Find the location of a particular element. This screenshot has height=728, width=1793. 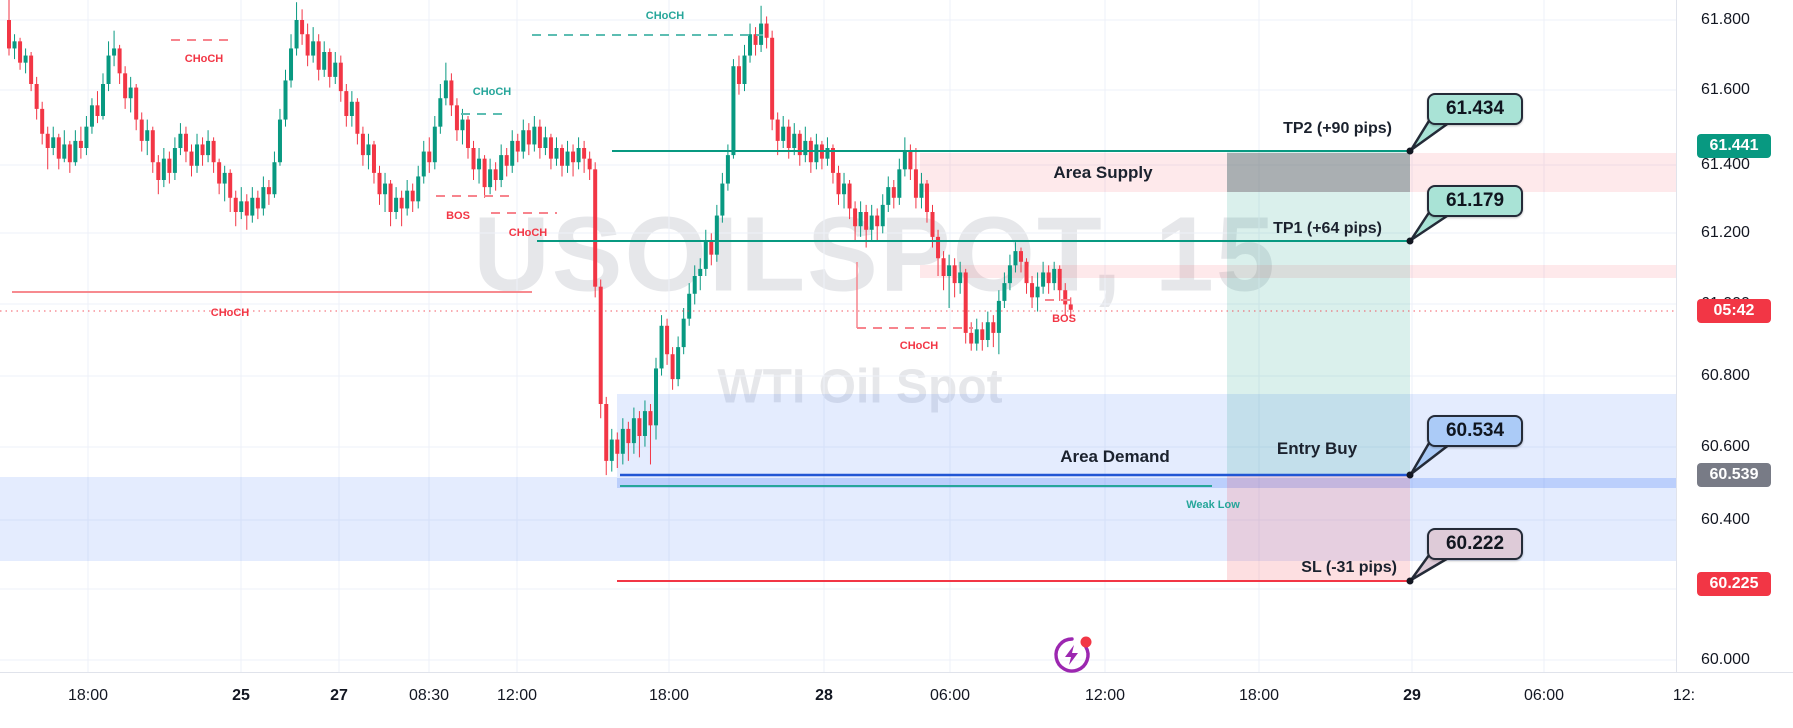

supply-minor-zone is located at coordinates (1298, 271).